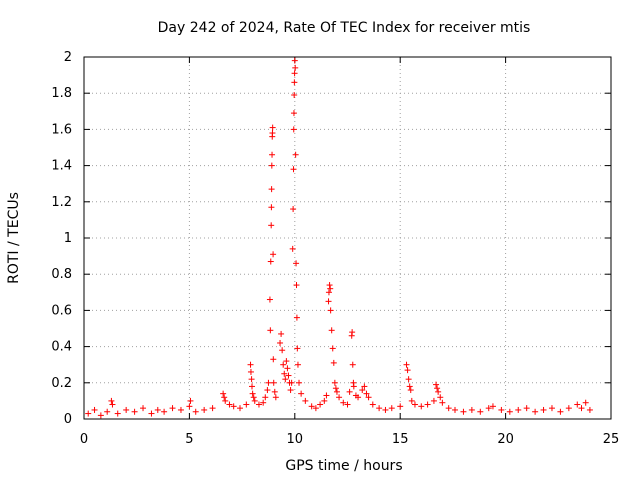 The height and width of the screenshot is (480, 640). I want to click on x-tick-label: 20, so click(505, 439).